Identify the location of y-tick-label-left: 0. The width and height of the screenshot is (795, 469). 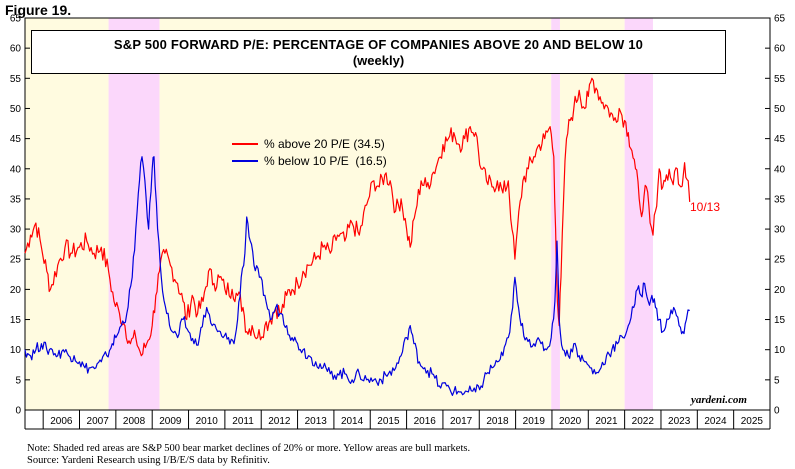
(18, 411).